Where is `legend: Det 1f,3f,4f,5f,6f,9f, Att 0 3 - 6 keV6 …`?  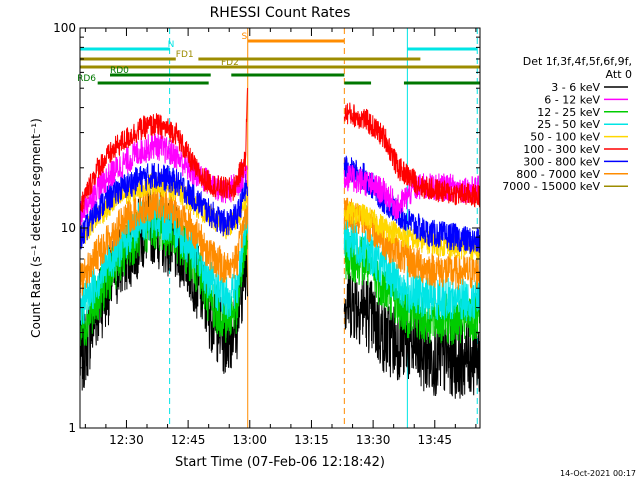
legend: Det 1f,3f,4f,5f,6f,9f, Att 0 3 - 6 keV6 … is located at coordinates (567, 124).